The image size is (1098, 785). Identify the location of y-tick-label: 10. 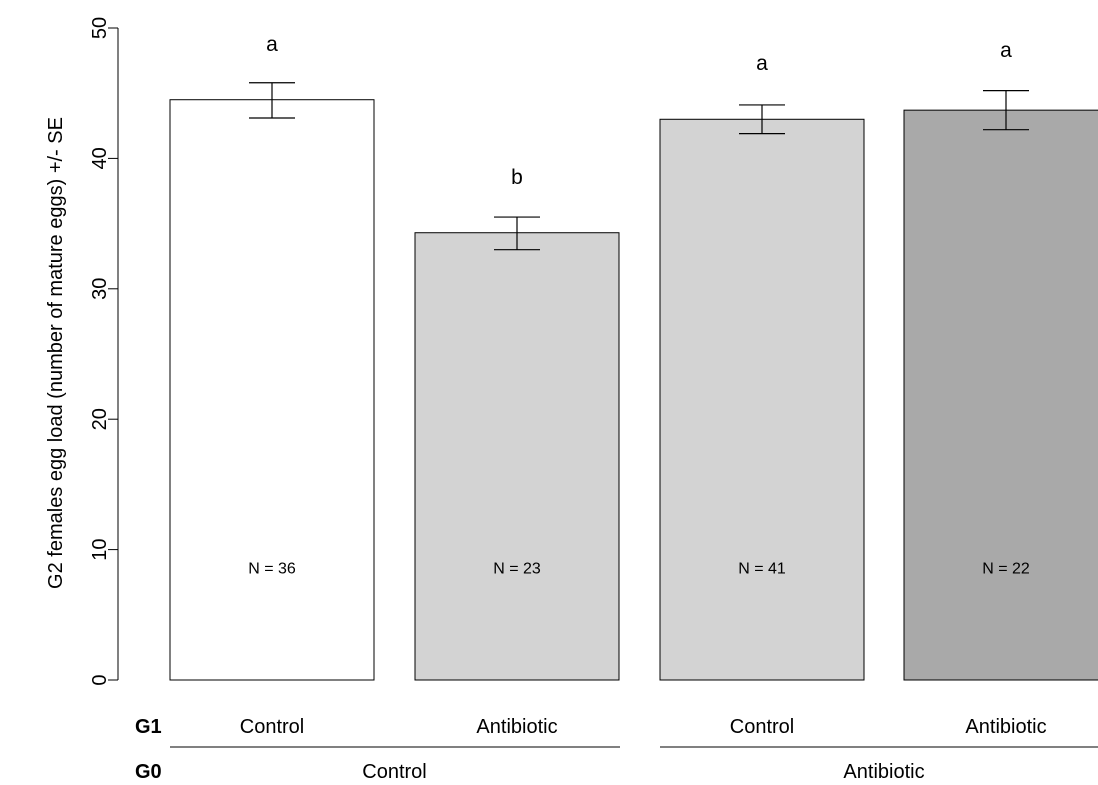
(100, 549).